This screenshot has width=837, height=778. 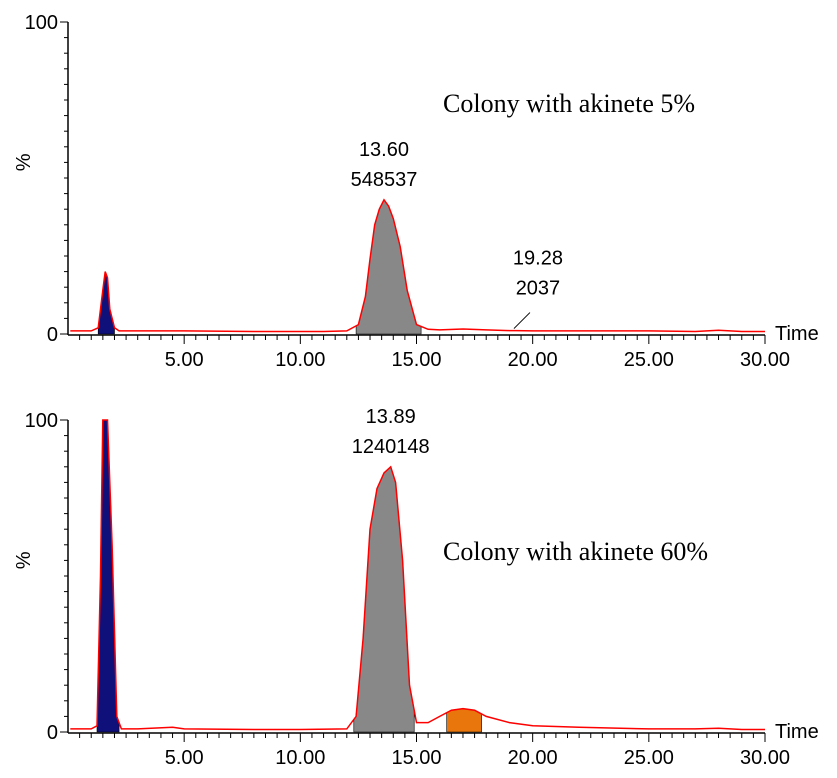 What do you see at coordinates (457, 234) in the screenshot?
I see `peak-labels: 13.60 548537 19.28 2037` at bounding box center [457, 234].